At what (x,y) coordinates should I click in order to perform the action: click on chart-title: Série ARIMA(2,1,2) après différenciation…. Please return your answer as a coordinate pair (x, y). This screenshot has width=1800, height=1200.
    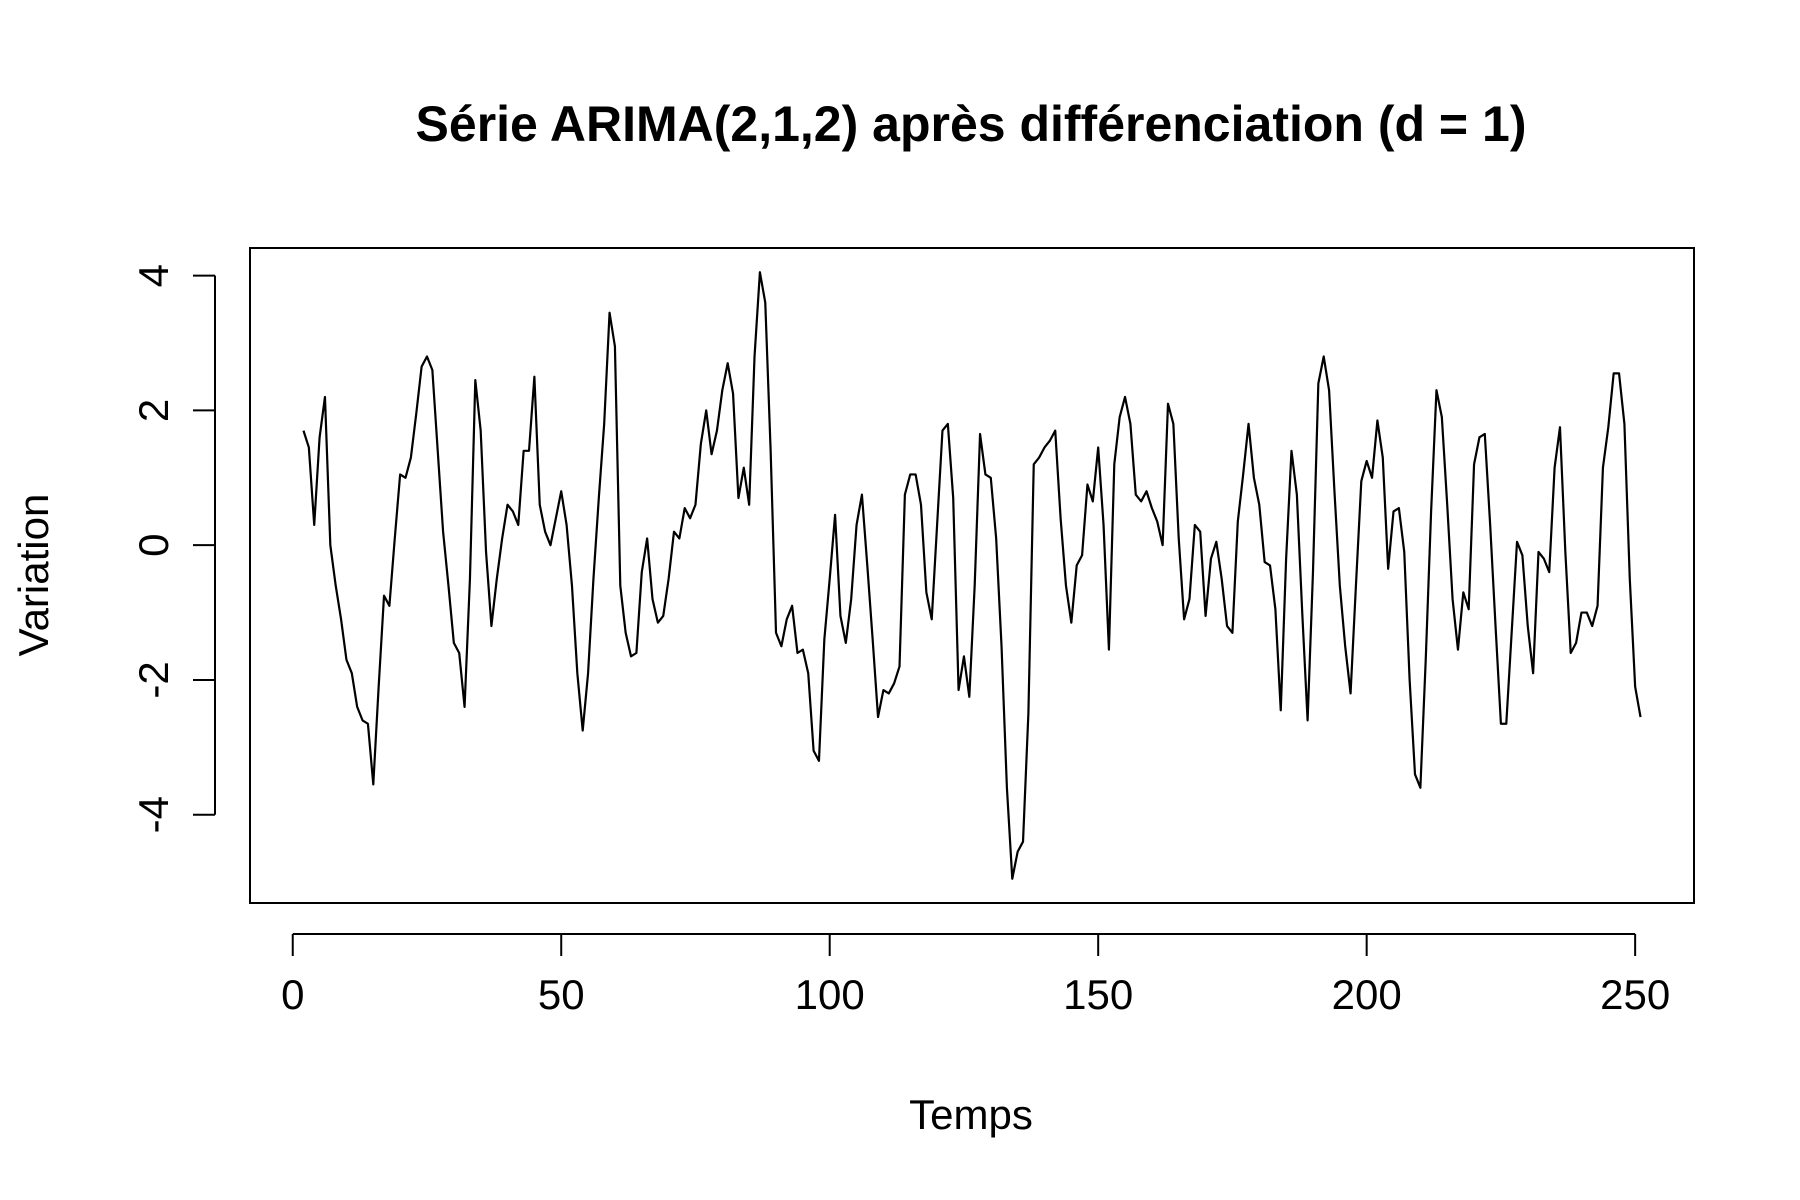
    Looking at the image, I should click on (971, 124).